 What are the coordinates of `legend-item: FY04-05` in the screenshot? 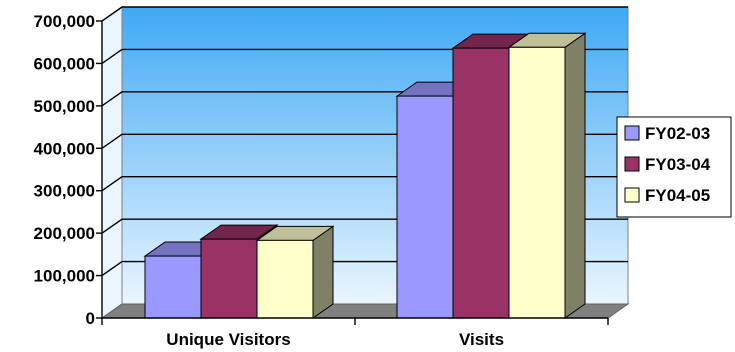 It's located at (667, 195).